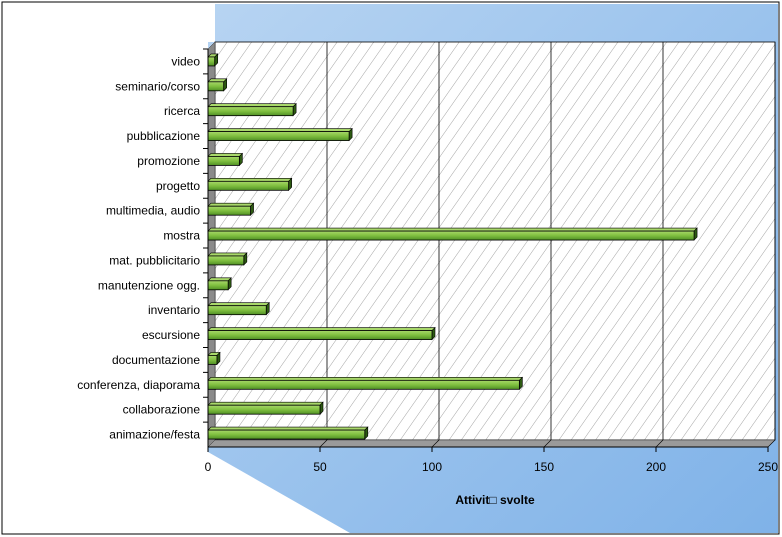 This screenshot has height=537, width=782. What do you see at coordinates (168, 161) in the screenshot?
I see `category-label: promozione` at bounding box center [168, 161].